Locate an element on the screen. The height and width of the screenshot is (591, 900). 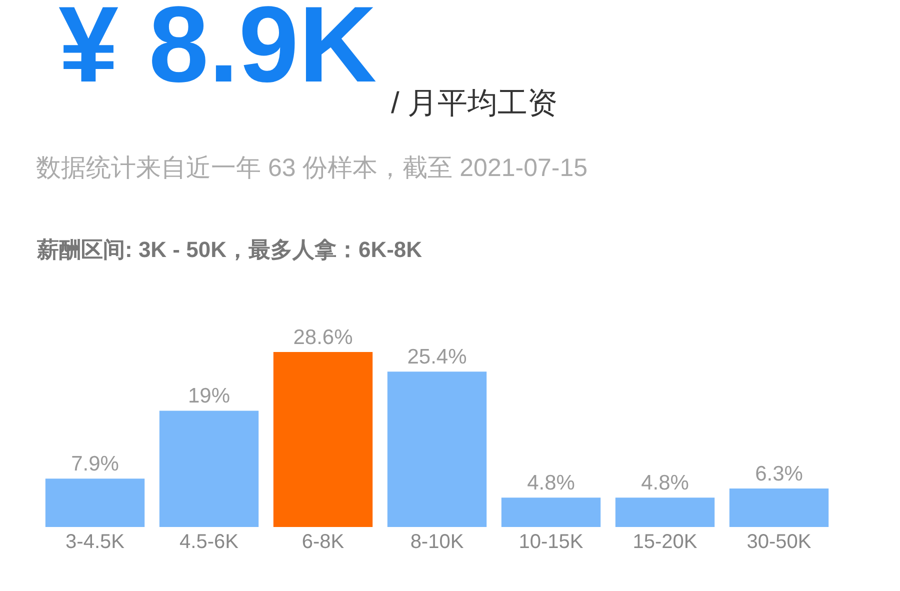
data-label: 28.6% is located at coordinates (323, 337).